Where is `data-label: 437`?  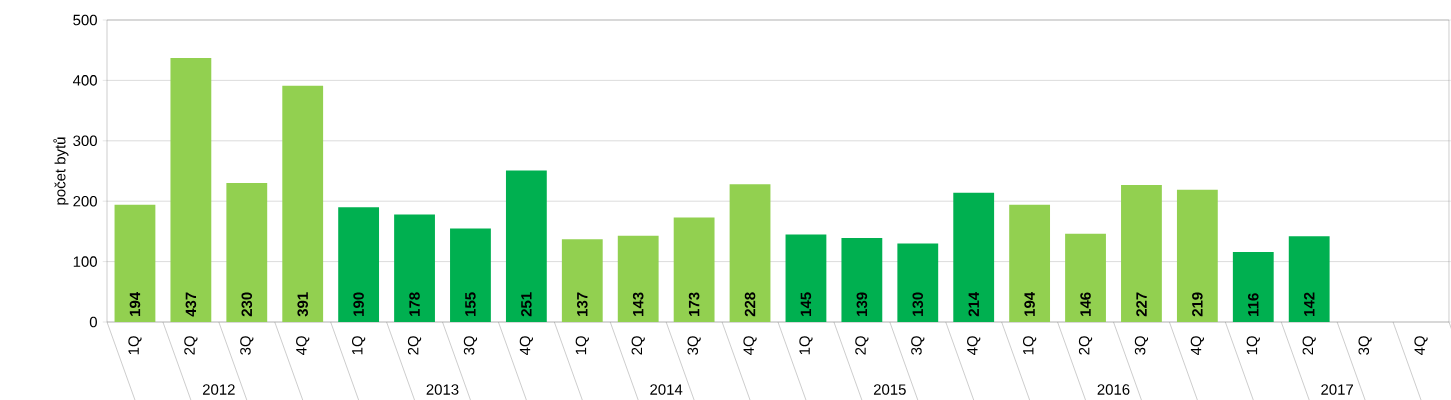
data-label: 437 is located at coordinates (191, 304).